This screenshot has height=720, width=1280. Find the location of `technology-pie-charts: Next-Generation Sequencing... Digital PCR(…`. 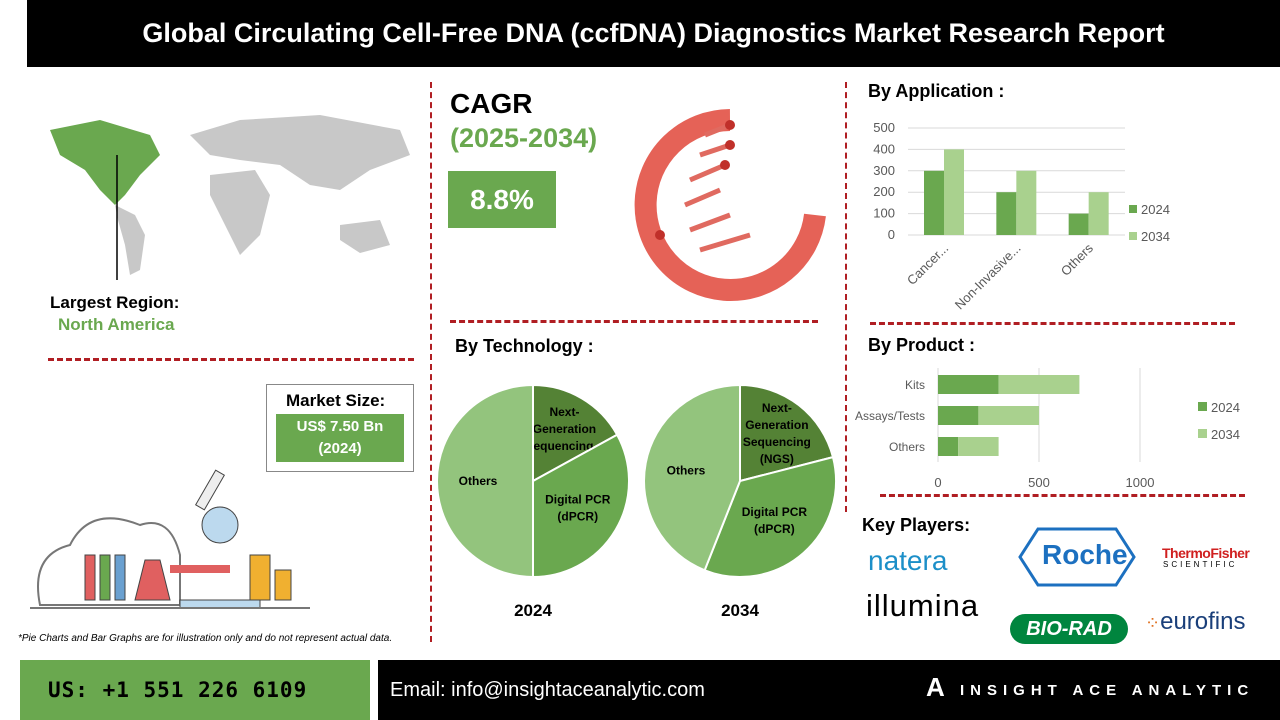

technology-pie-charts: Next-Generation Sequencing... Digital PCR(… is located at coordinates (636, 501).